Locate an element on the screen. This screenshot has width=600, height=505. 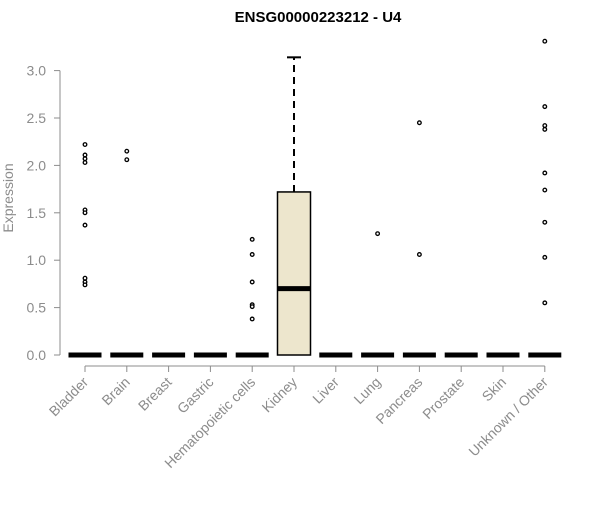
box-body is located at coordinates (294, 273).